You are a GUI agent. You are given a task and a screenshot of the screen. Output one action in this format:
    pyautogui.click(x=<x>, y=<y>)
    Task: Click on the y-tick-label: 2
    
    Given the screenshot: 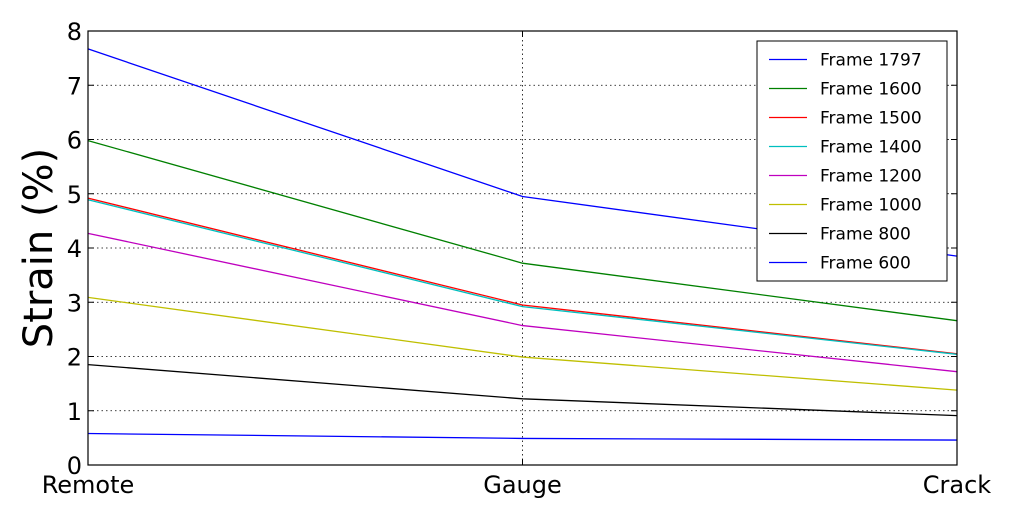 What is the action you would take?
    pyautogui.click(x=74, y=358)
    